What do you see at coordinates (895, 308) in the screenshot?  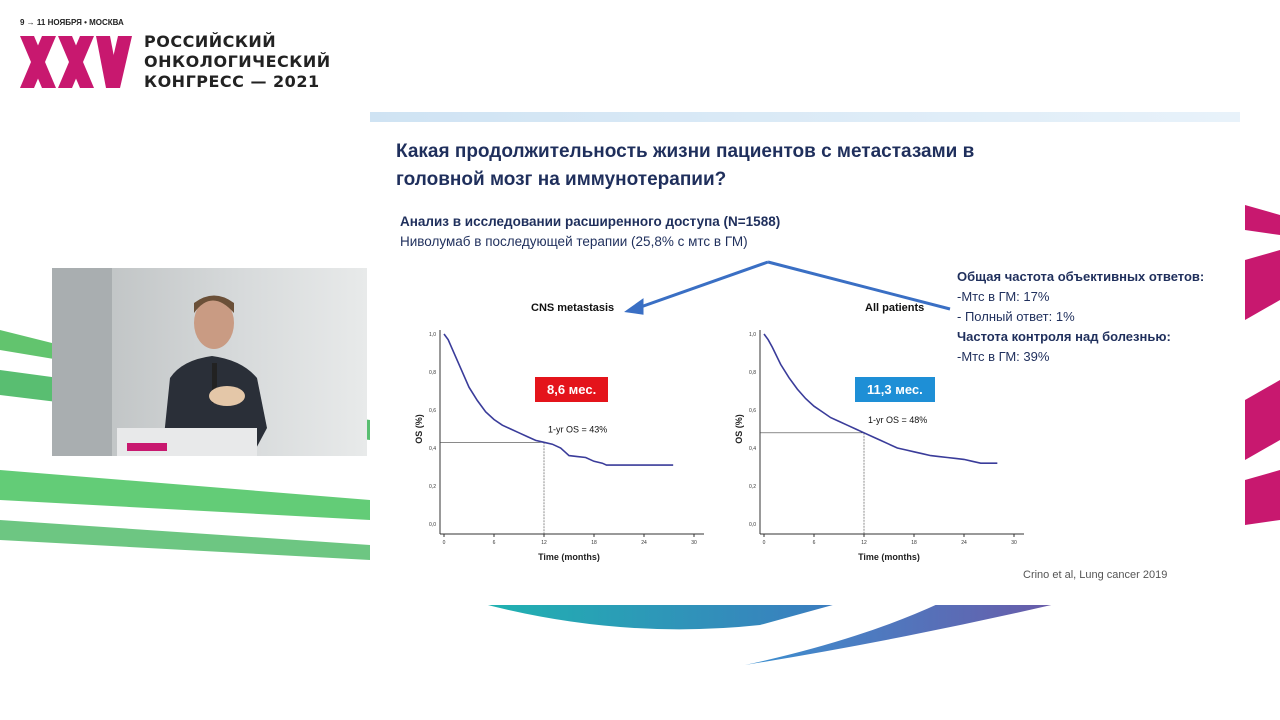 I see `chart2-title: All patients` at bounding box center [895, 308].